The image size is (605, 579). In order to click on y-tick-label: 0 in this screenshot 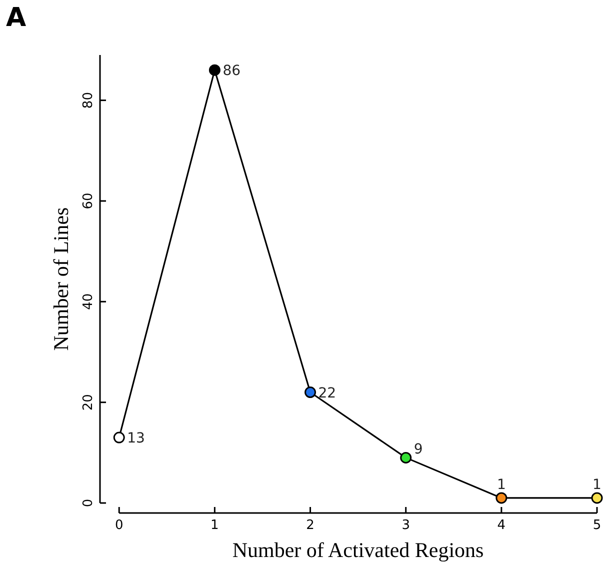, I will do `click(88, 503)`.